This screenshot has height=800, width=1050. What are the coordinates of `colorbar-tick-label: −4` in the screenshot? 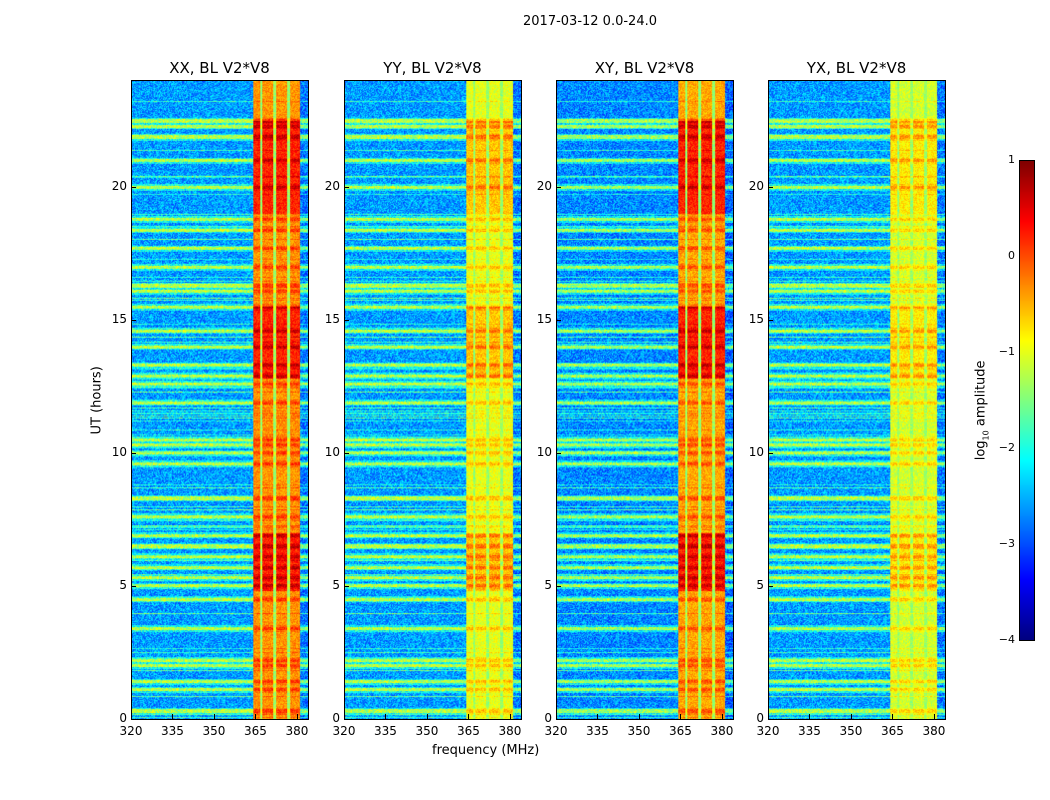 It's located at (1006, 639).